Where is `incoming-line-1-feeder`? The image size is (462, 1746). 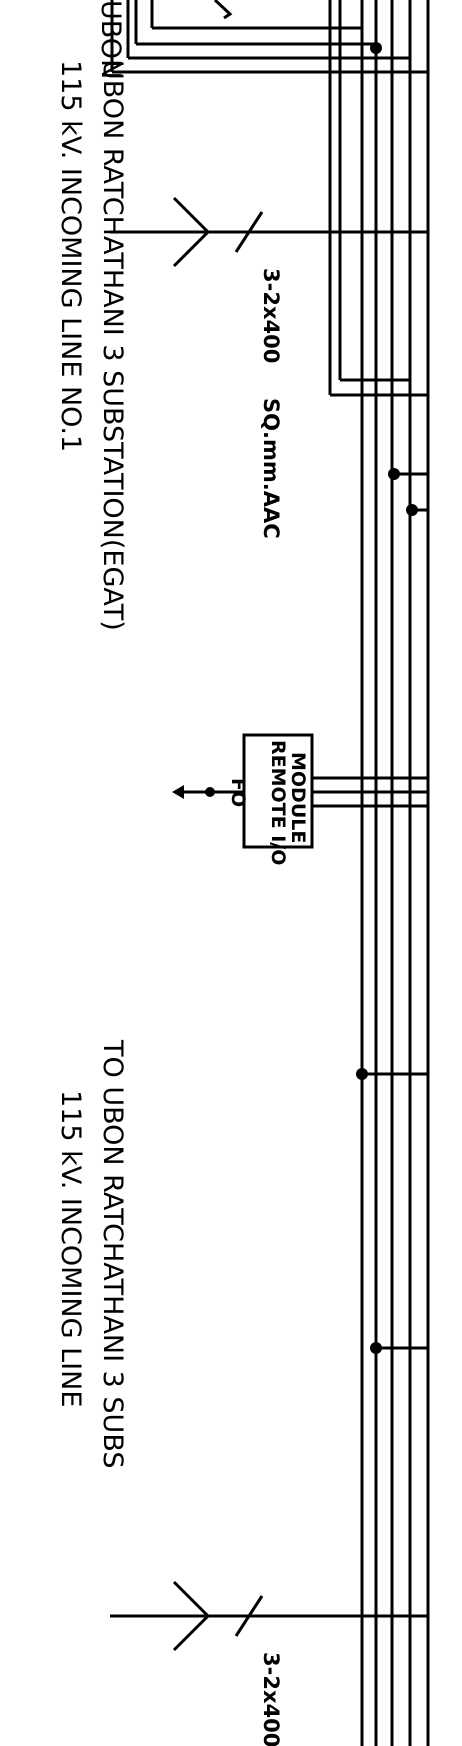
incoming-line-1-feeder is located at coordinates (269, 232).